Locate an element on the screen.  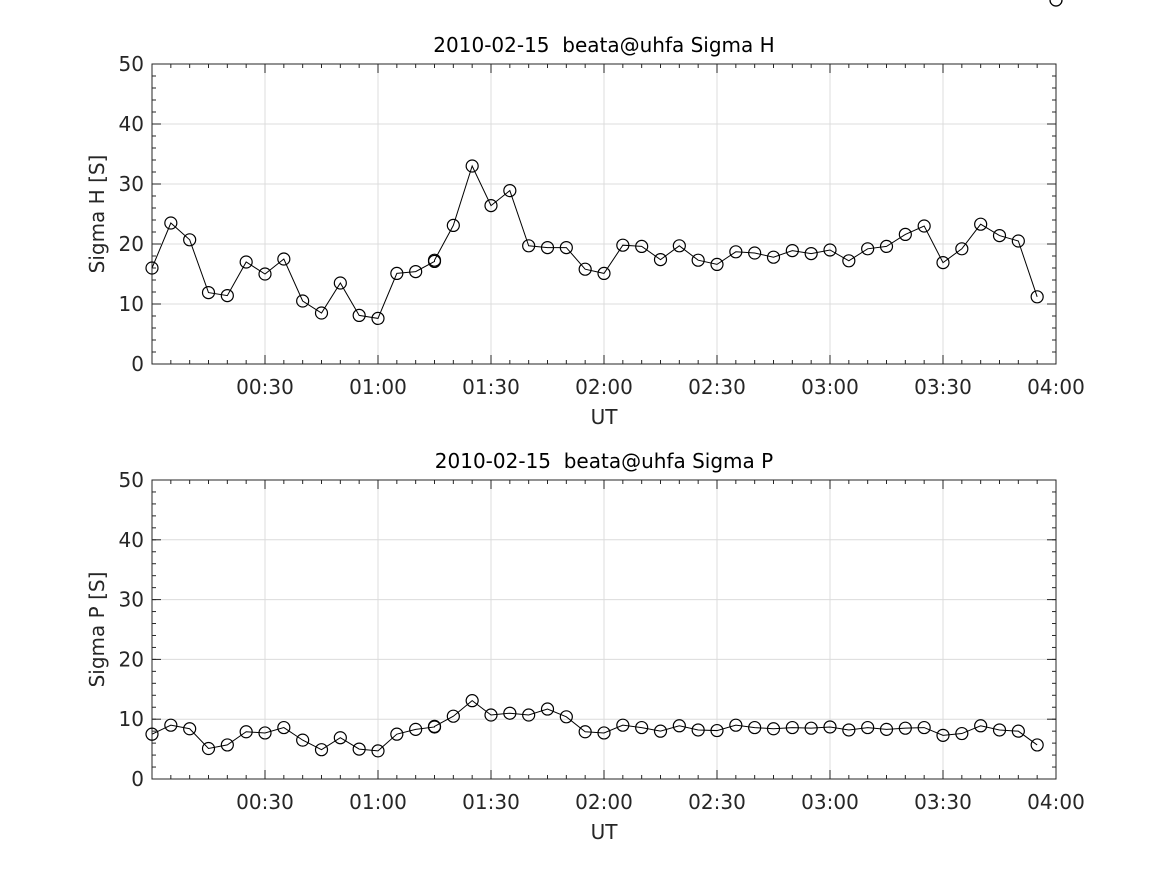
y-tick-label: 30 is located at coordinates (131, 600).